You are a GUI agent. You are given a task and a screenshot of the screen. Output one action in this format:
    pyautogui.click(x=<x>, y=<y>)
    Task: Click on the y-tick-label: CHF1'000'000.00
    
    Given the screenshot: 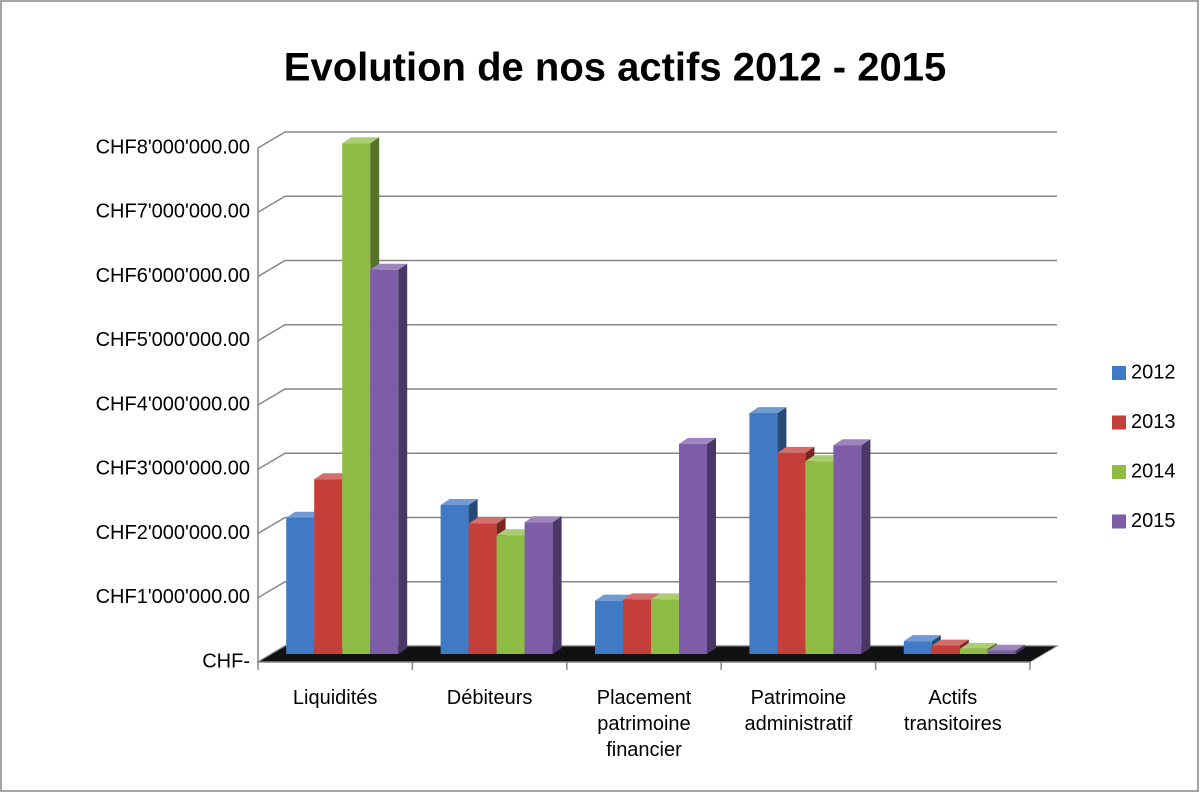 What is the action you would take?
    pyautogui.click(x=173, y=597)
    